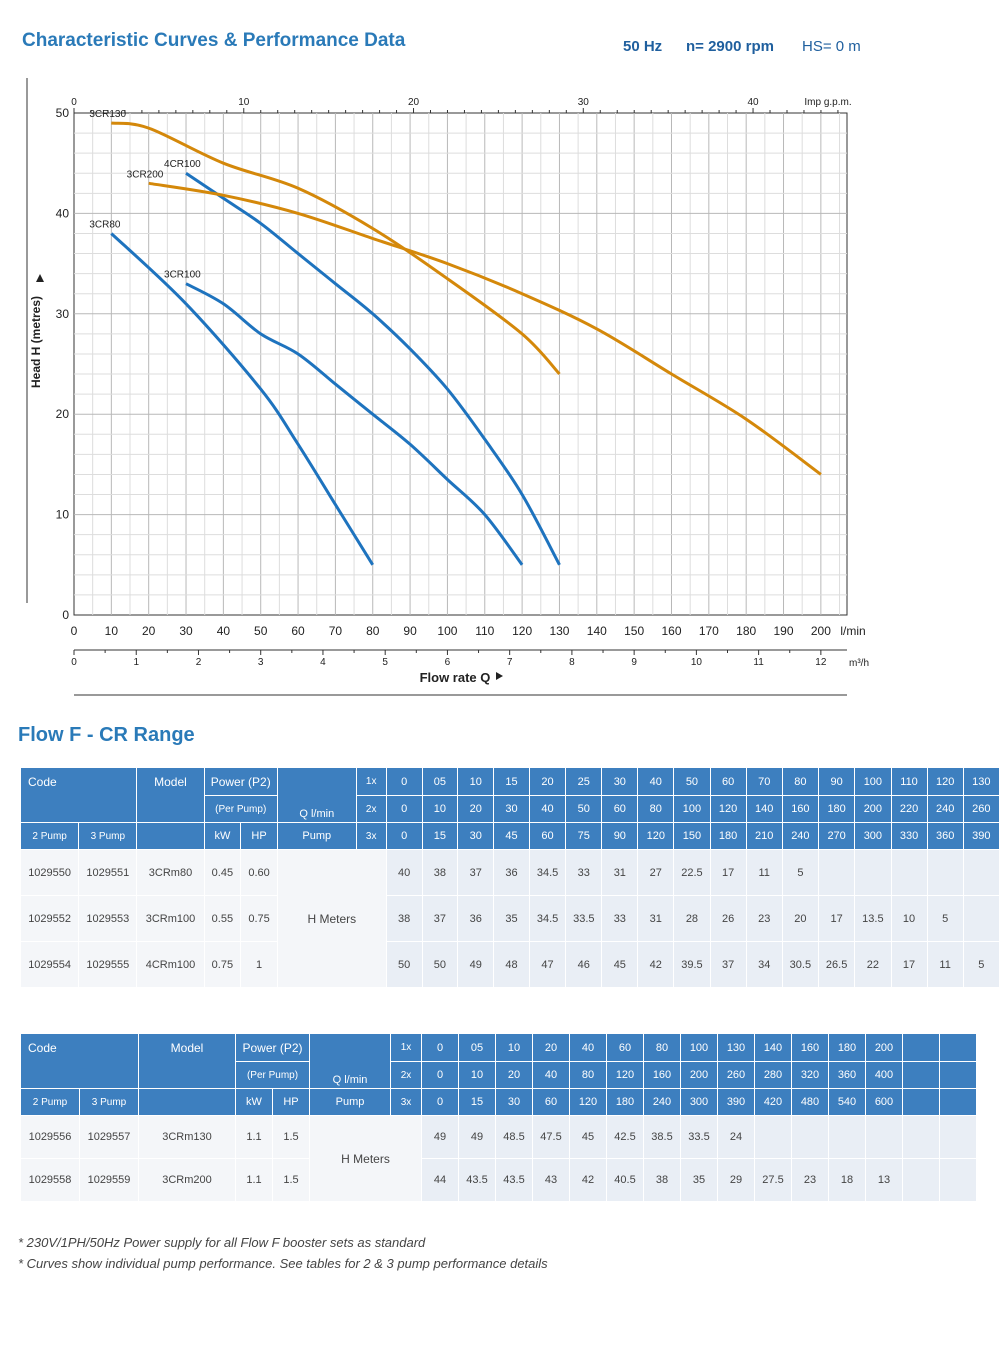  Describe the element at coordinates (764, 836) in the screenshot. I see `flow-cell: 210` at that location.